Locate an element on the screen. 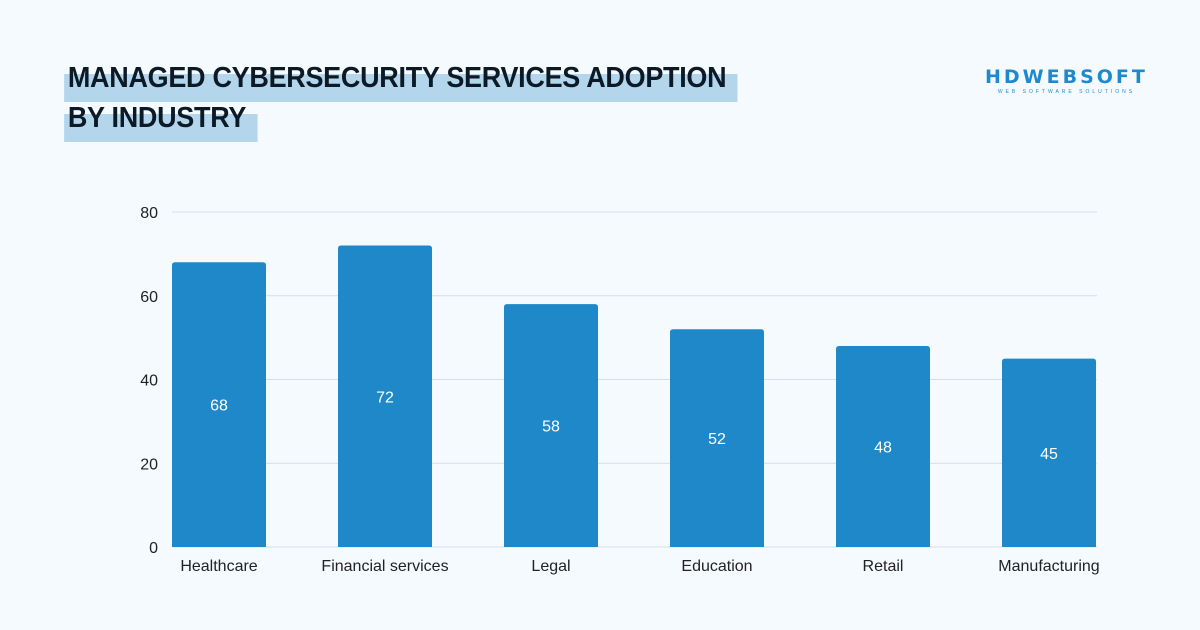 The height and width of the screenshot is (630, 1200). x-tick-label: Legal is located at coordinates (550, 566).